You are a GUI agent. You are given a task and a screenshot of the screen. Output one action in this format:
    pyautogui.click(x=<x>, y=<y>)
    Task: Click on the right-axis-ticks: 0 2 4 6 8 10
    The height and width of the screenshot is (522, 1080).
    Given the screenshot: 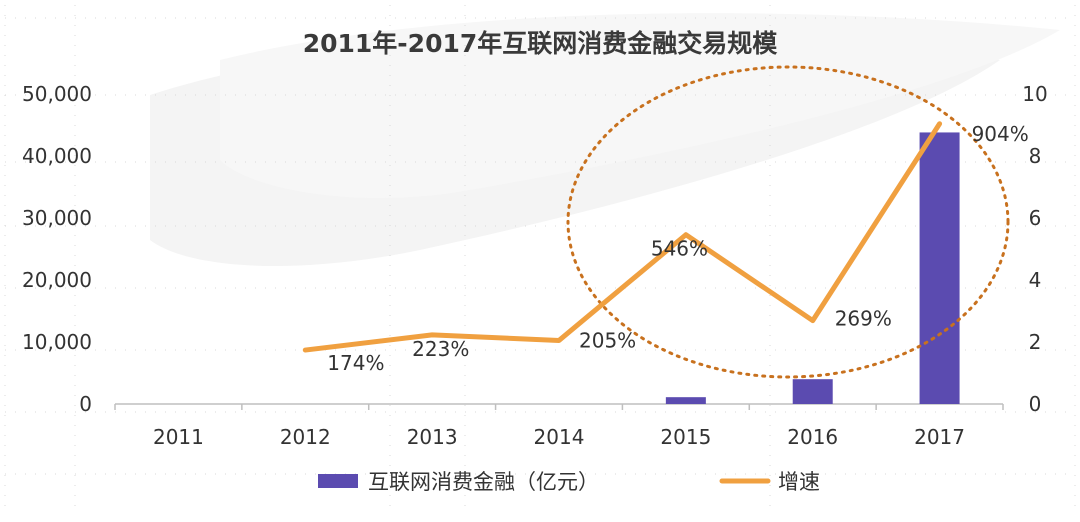 What is the action you would take?
    pyautogui.click(x=1034, y=249)
    